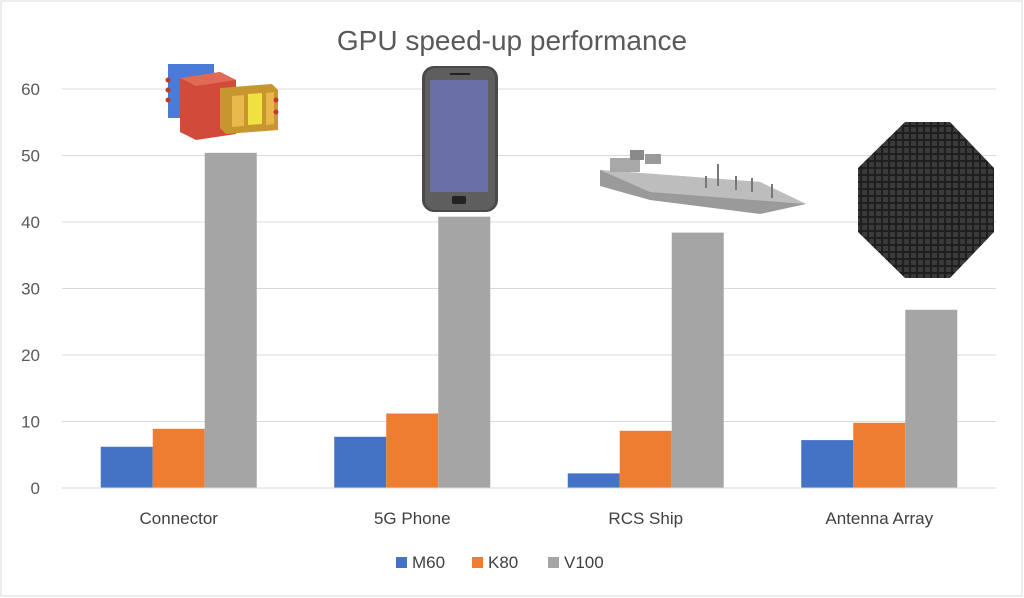 The image size is (1024, 598). I want to click on legend-label-v100: V100, so click(584, 562).